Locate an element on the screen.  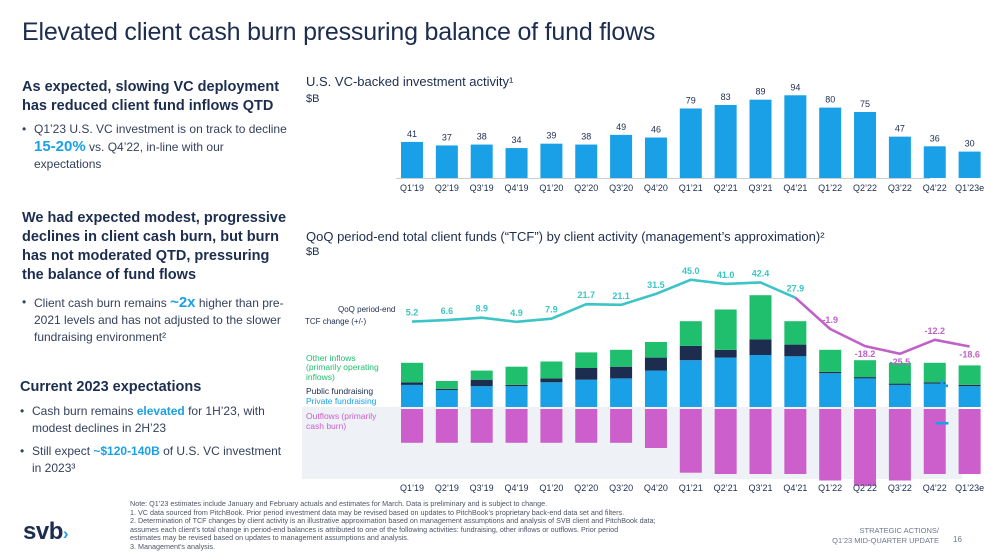
highlight-2x: ~2x is located at coordinates (183, 302).